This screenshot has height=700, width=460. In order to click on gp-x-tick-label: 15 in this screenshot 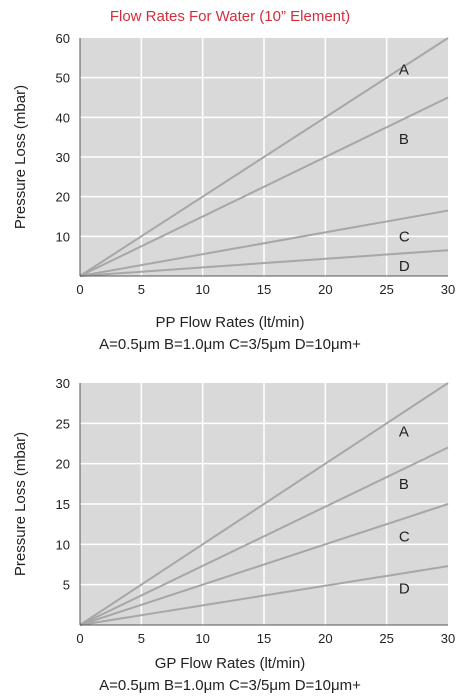, I will do `click(264, 638)`.